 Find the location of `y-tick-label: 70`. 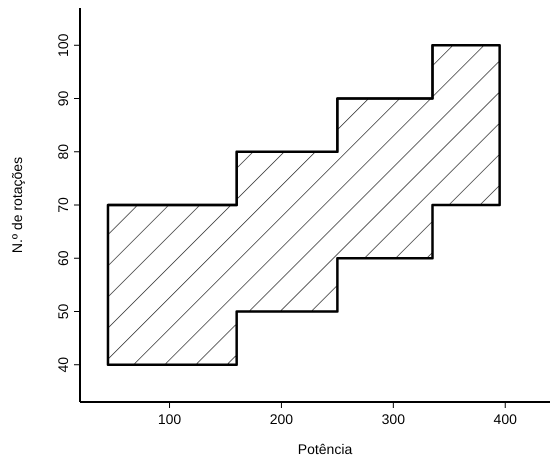

y-tick-label: 70 is located at coordinates (63, 205).